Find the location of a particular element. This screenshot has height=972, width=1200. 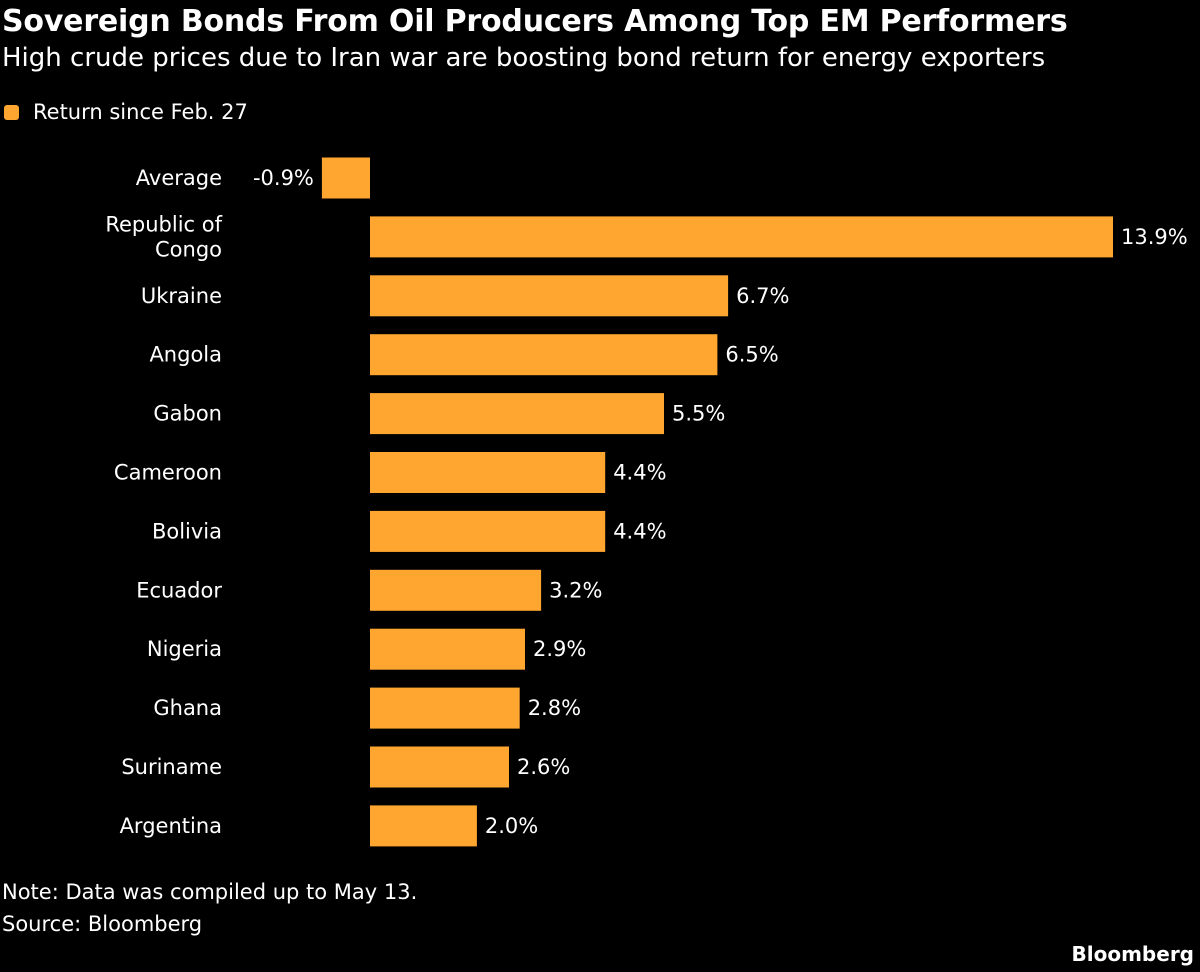

legend-swatch is located at coordinates (11, 112).